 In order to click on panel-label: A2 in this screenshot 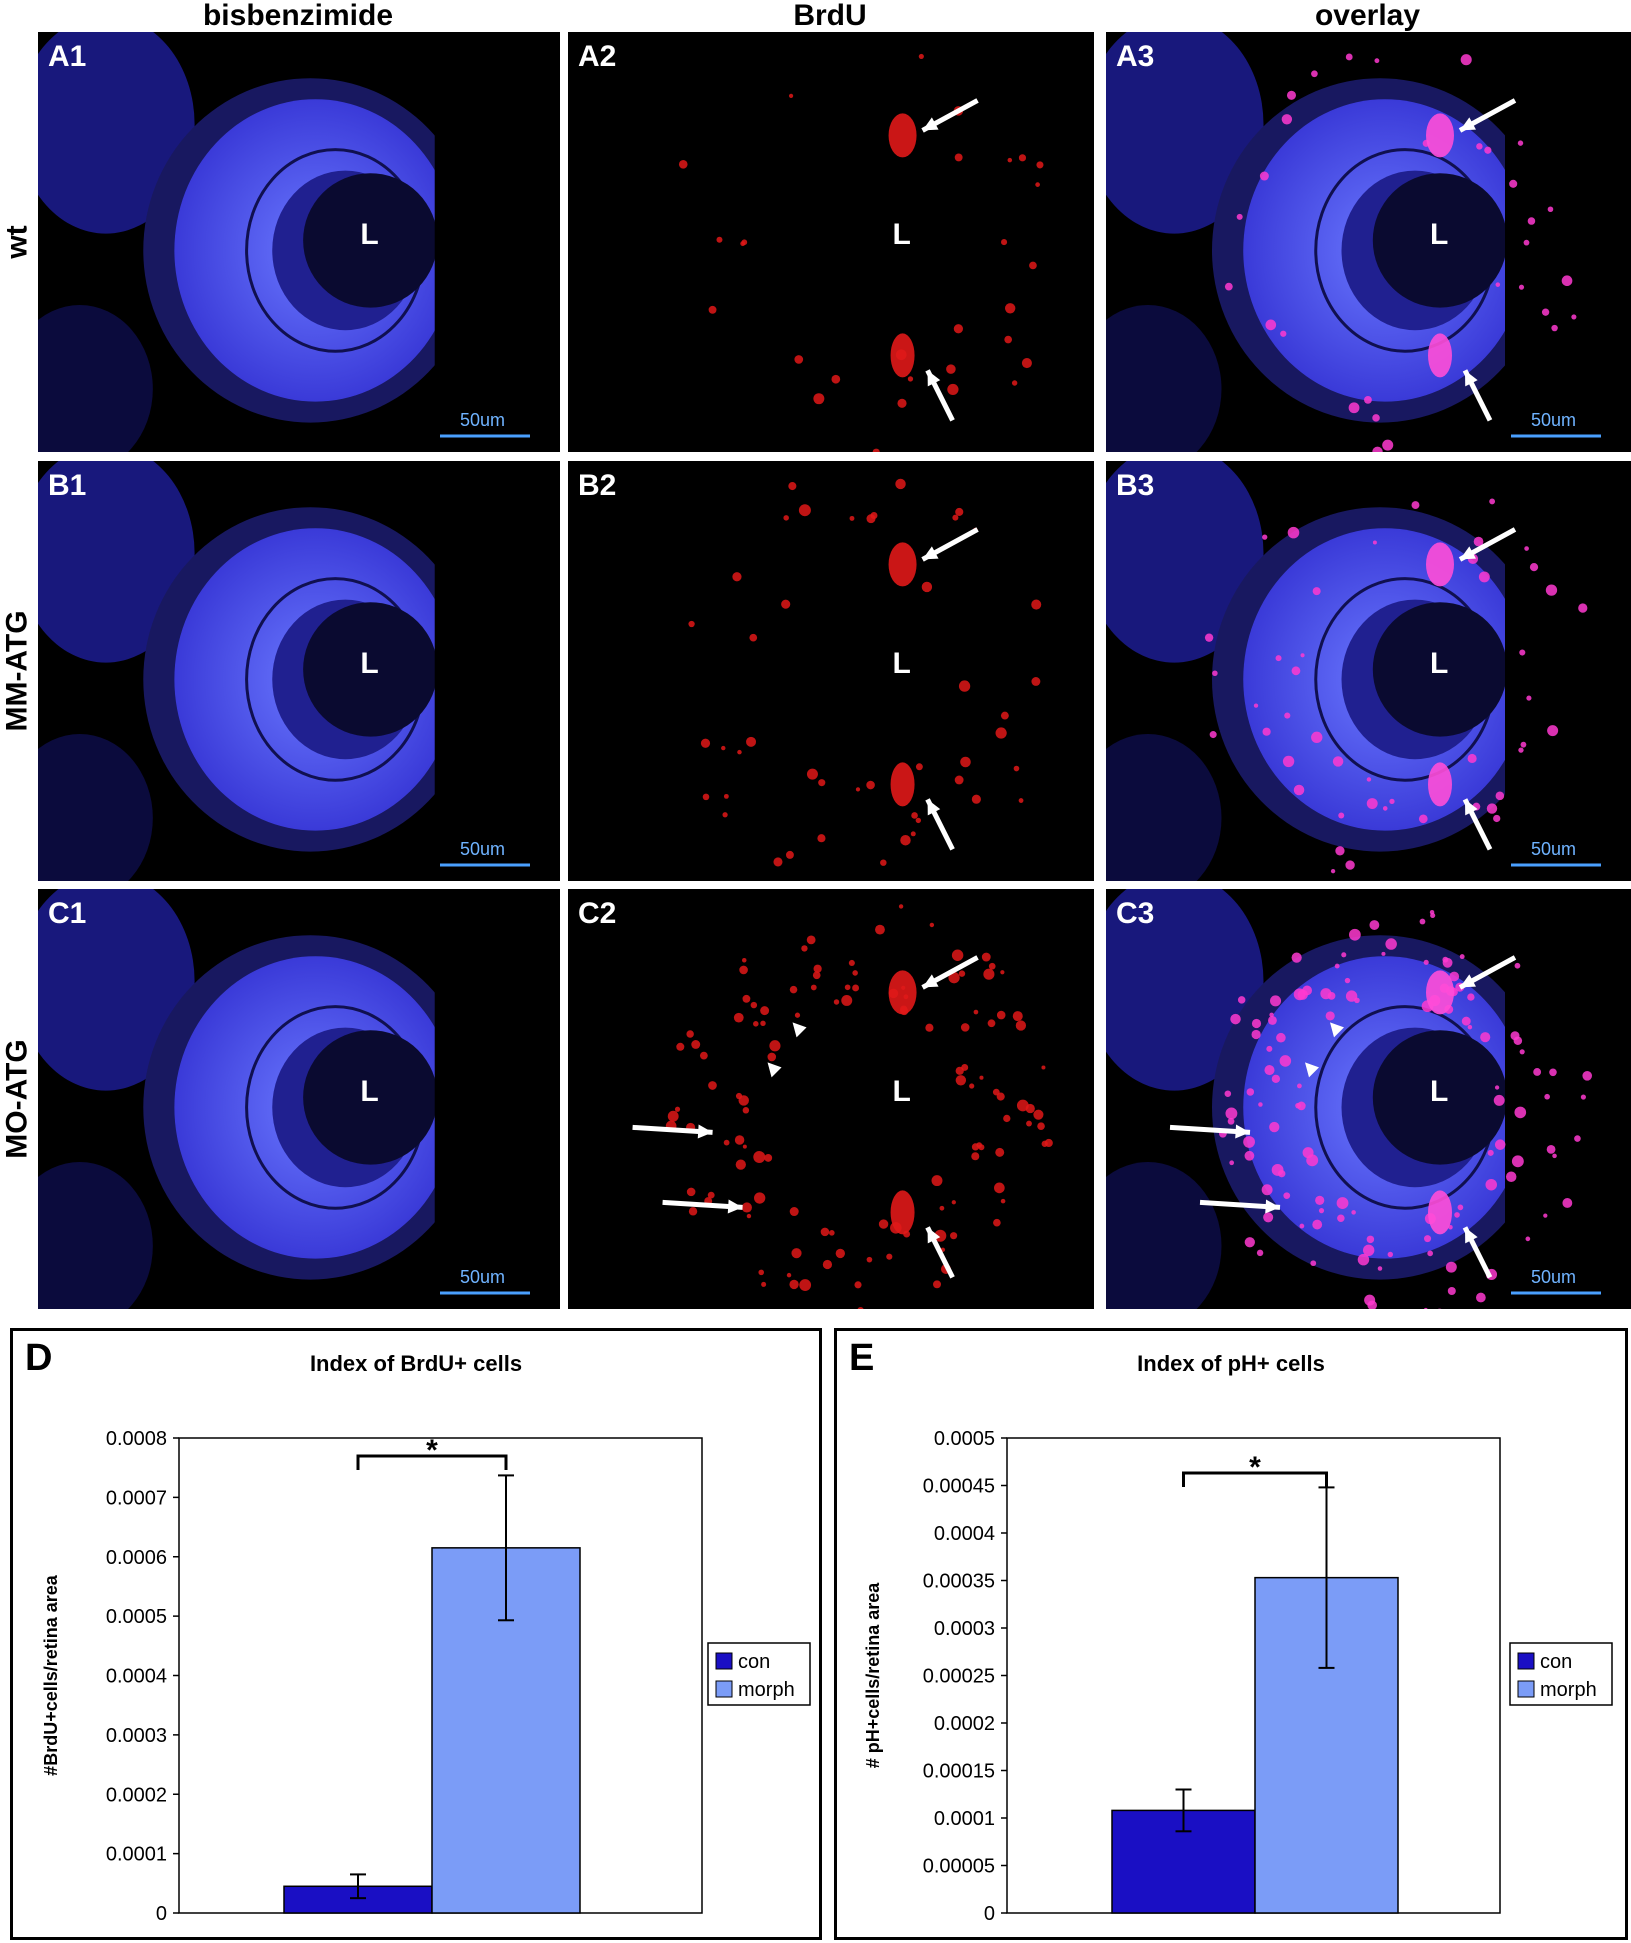, I will do `click(597, 56)`.